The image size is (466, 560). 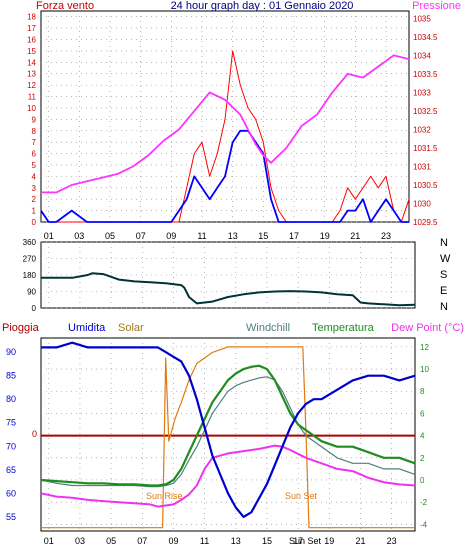 I want to click on top-left-tick-label: 14, so click(x=31, y=62).